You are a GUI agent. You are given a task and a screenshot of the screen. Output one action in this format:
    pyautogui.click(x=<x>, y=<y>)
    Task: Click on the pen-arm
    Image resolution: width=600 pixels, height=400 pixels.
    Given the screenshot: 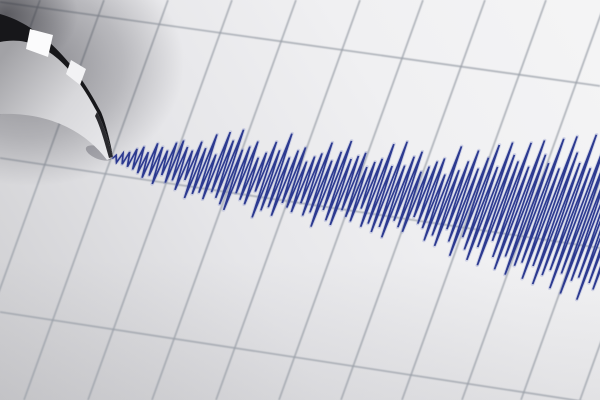 What is the action you would take?
    pyautogui.click(x=56, y=87)
    